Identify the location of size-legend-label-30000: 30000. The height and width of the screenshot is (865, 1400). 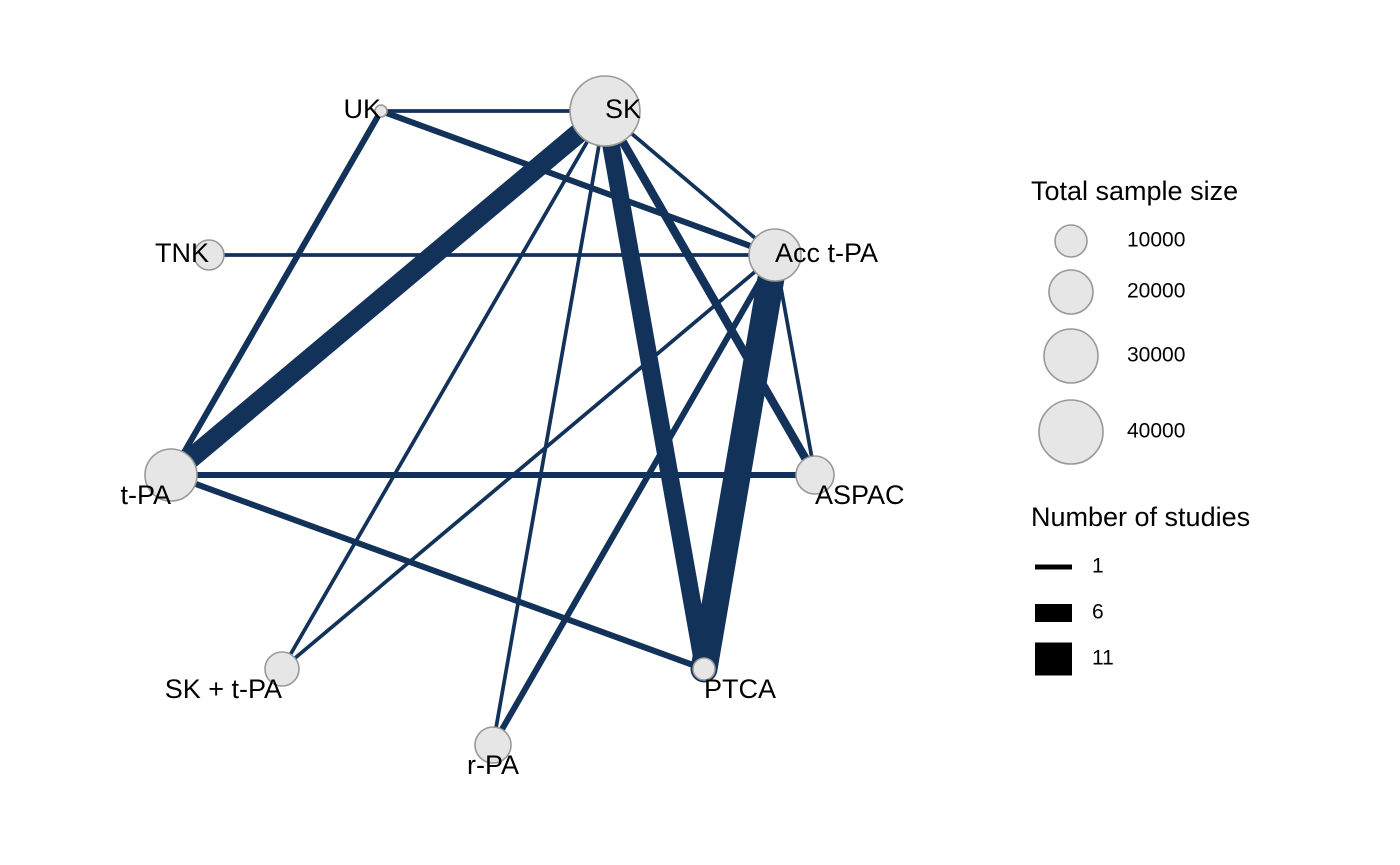
(1156, 355).